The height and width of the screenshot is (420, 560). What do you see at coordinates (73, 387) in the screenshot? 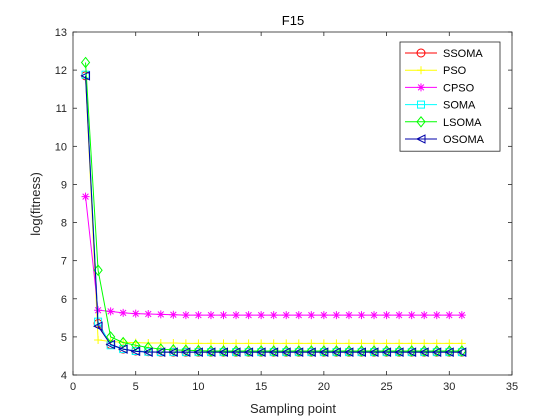
I see `x-tick-label: 0` at bounding box center [73, 387].